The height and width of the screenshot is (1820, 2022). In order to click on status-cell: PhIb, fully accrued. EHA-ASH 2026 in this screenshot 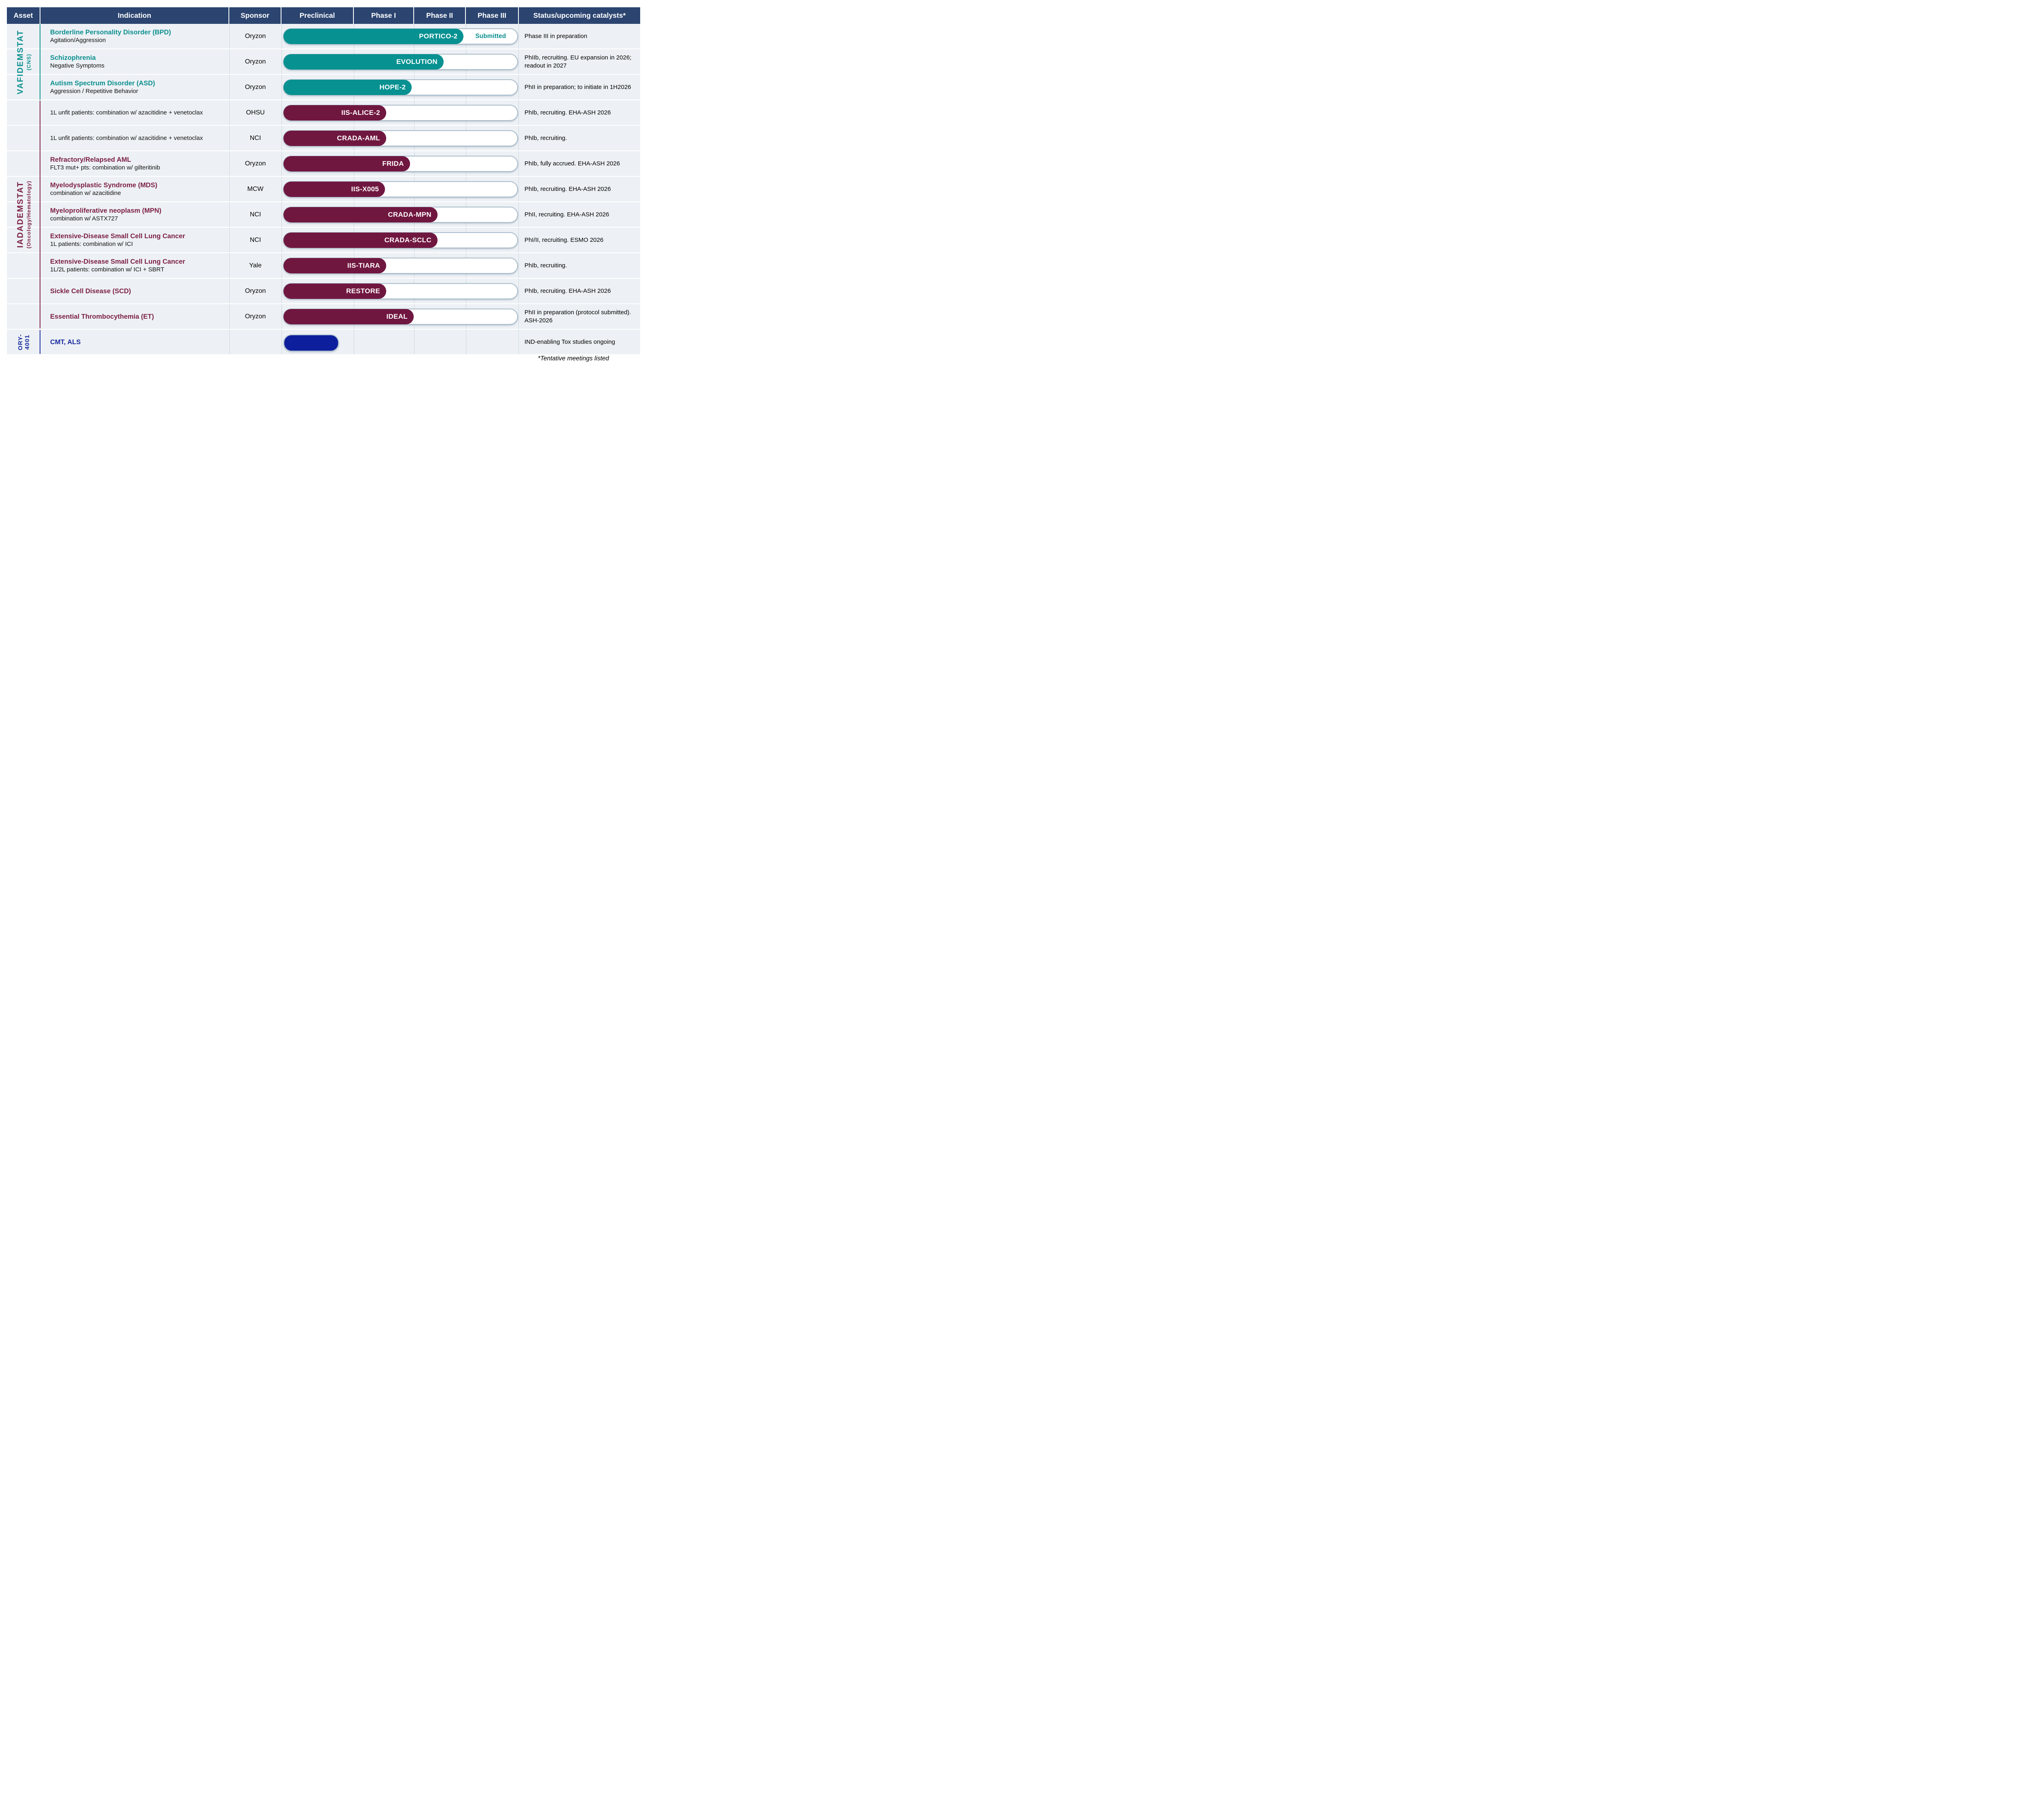, I will do `click(572, 163)`.